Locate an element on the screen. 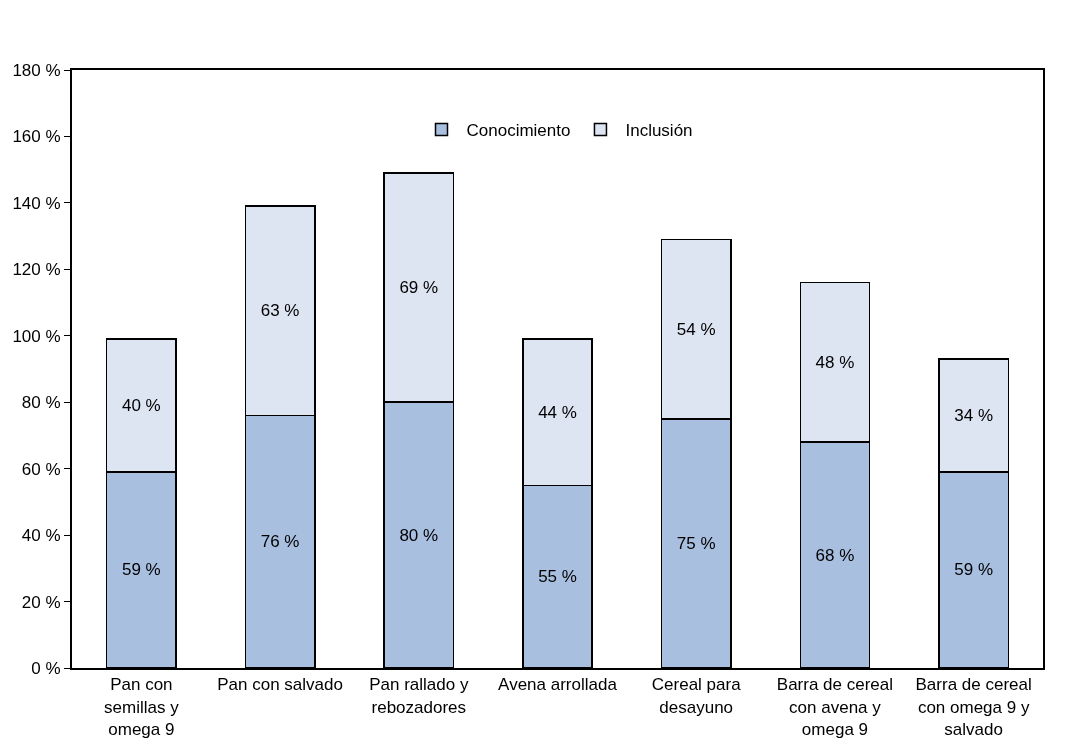 This screenshot has width=1083, height=751. data-label: 48 % is located at coordinates (835, 362).